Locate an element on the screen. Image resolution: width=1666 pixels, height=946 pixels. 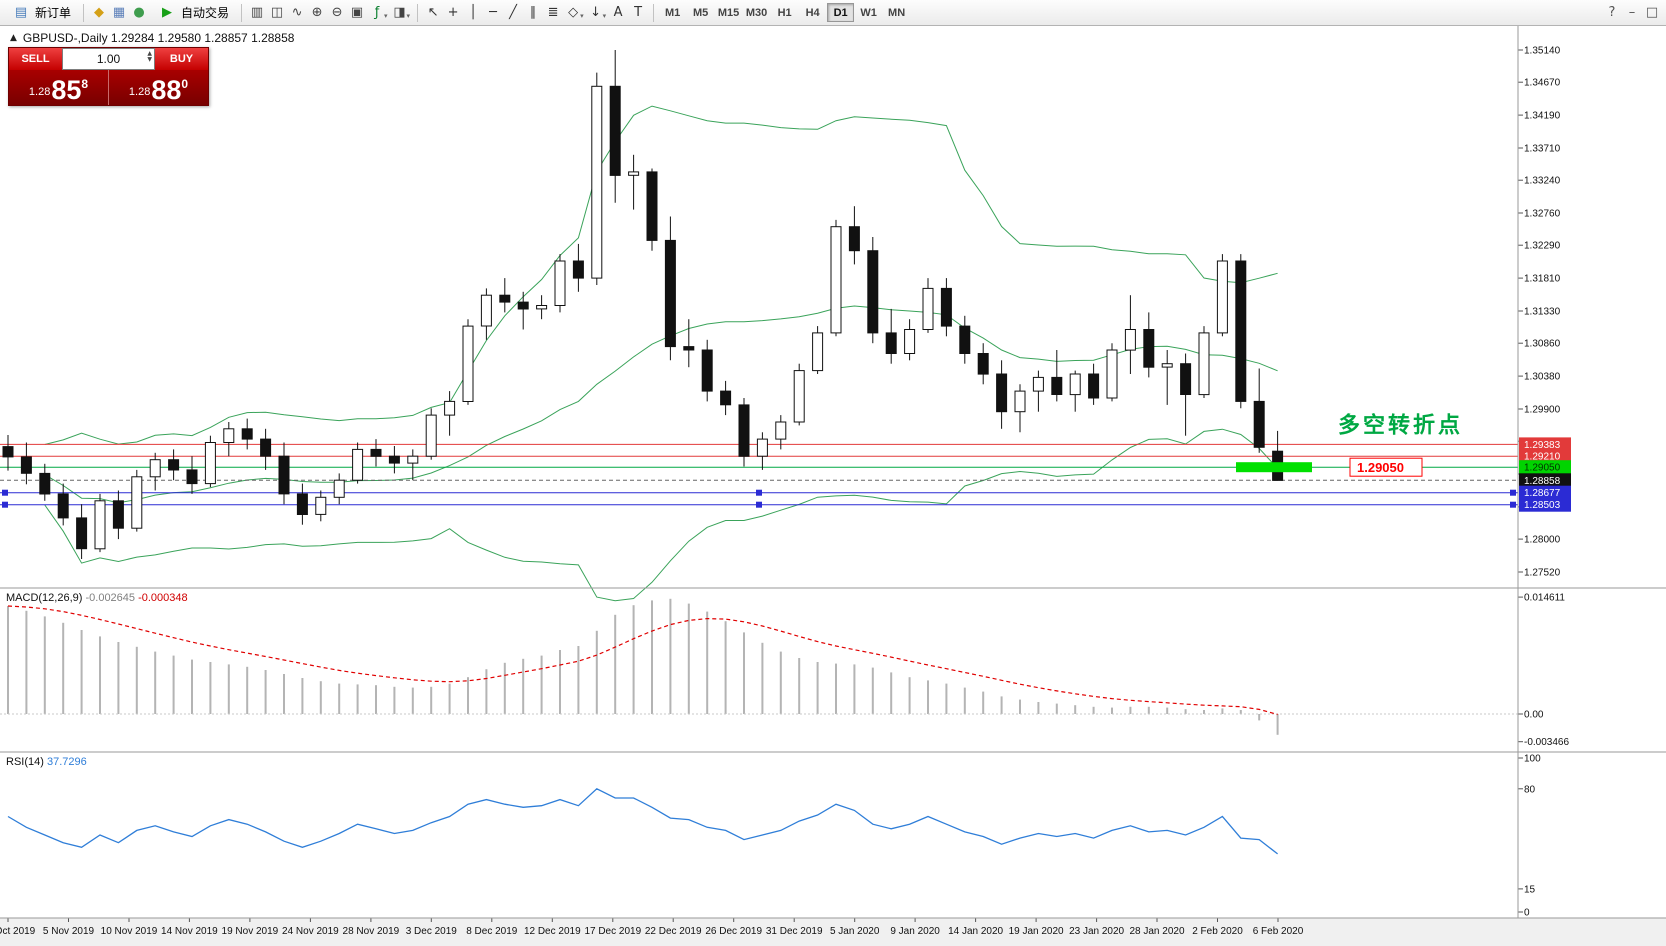
sell-button: SELL is located at coordinates (35, 59).